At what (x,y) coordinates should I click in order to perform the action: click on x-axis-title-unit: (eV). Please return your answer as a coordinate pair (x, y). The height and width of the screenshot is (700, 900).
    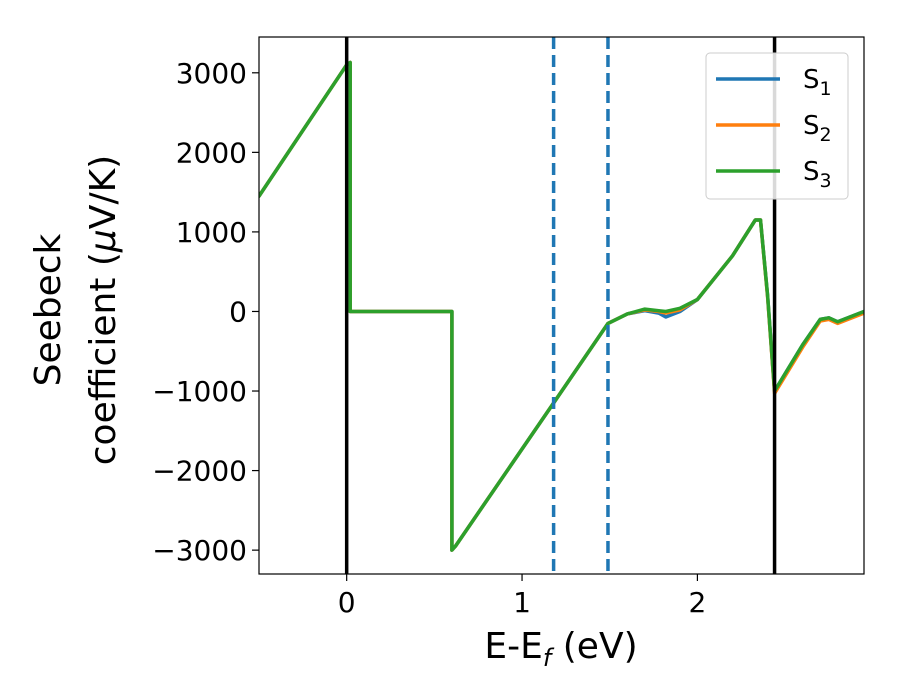
    Looking at the image, I should click on (594, 646).